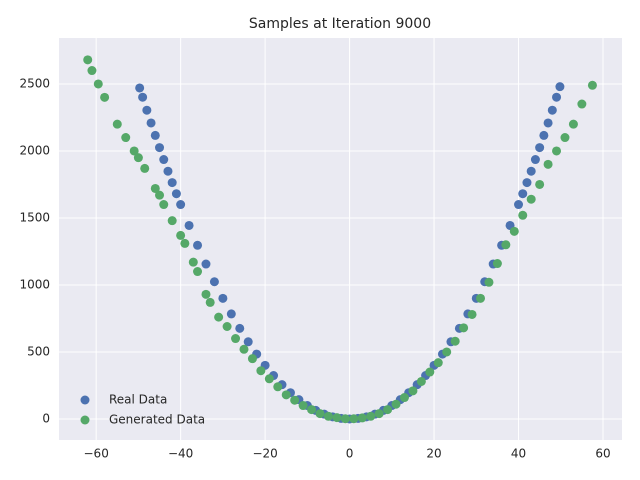  I want to click on x-tick-label: −40, so click(180, 454).